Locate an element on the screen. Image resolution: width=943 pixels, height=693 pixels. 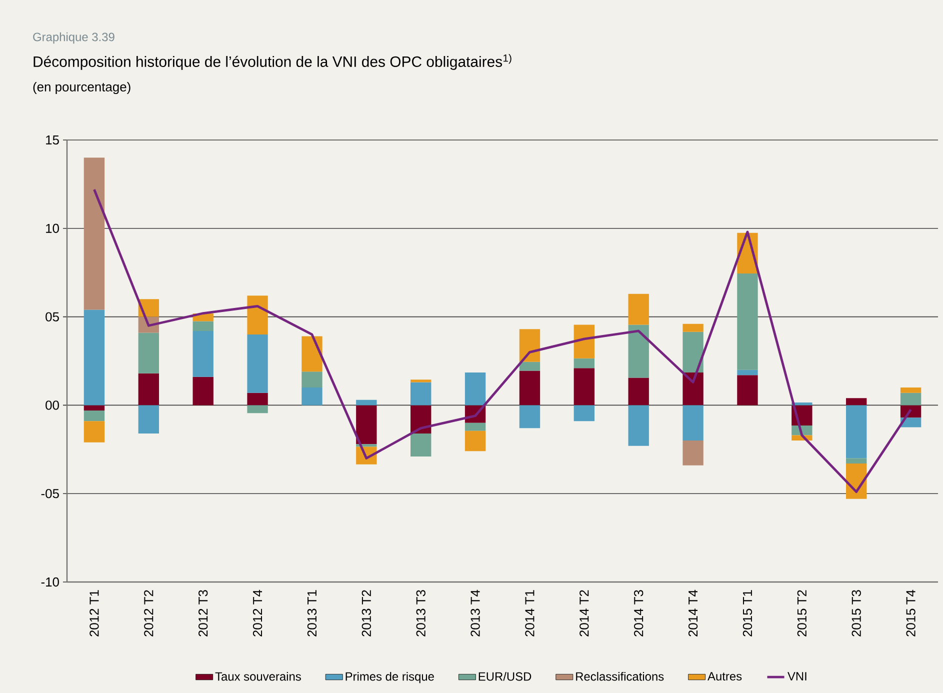
chart-subtitle: (en pourcentage) is located at coordinates (81, 88).